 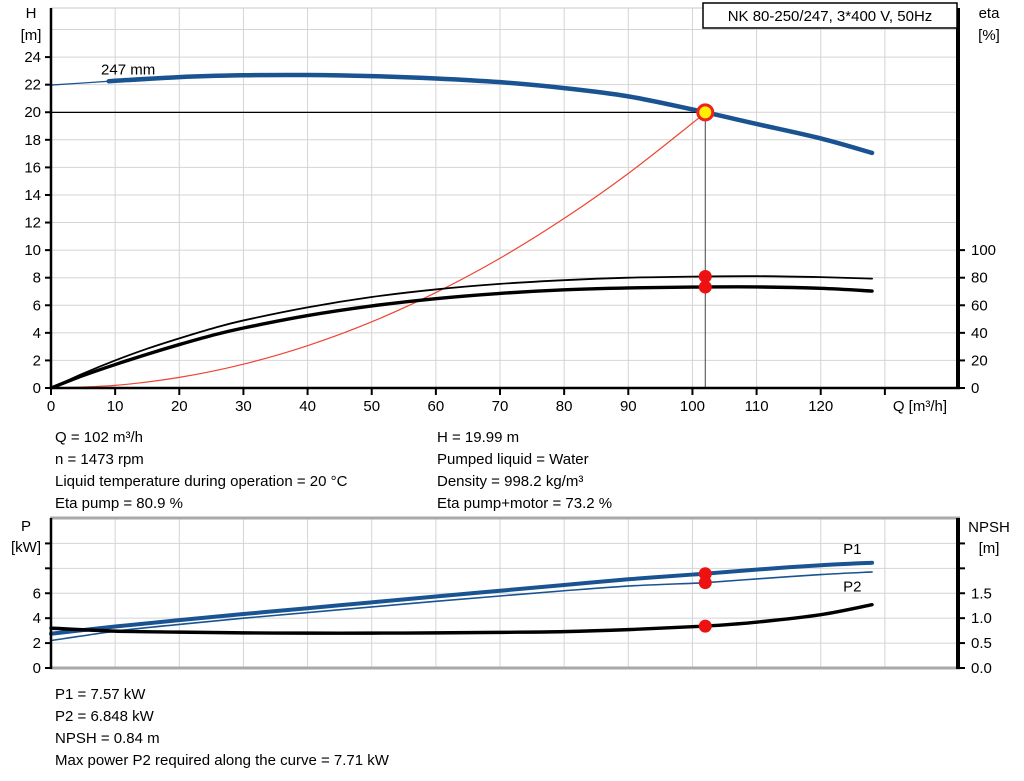 I want to click on x-tick-label: 80, so click(x=564, y=406).